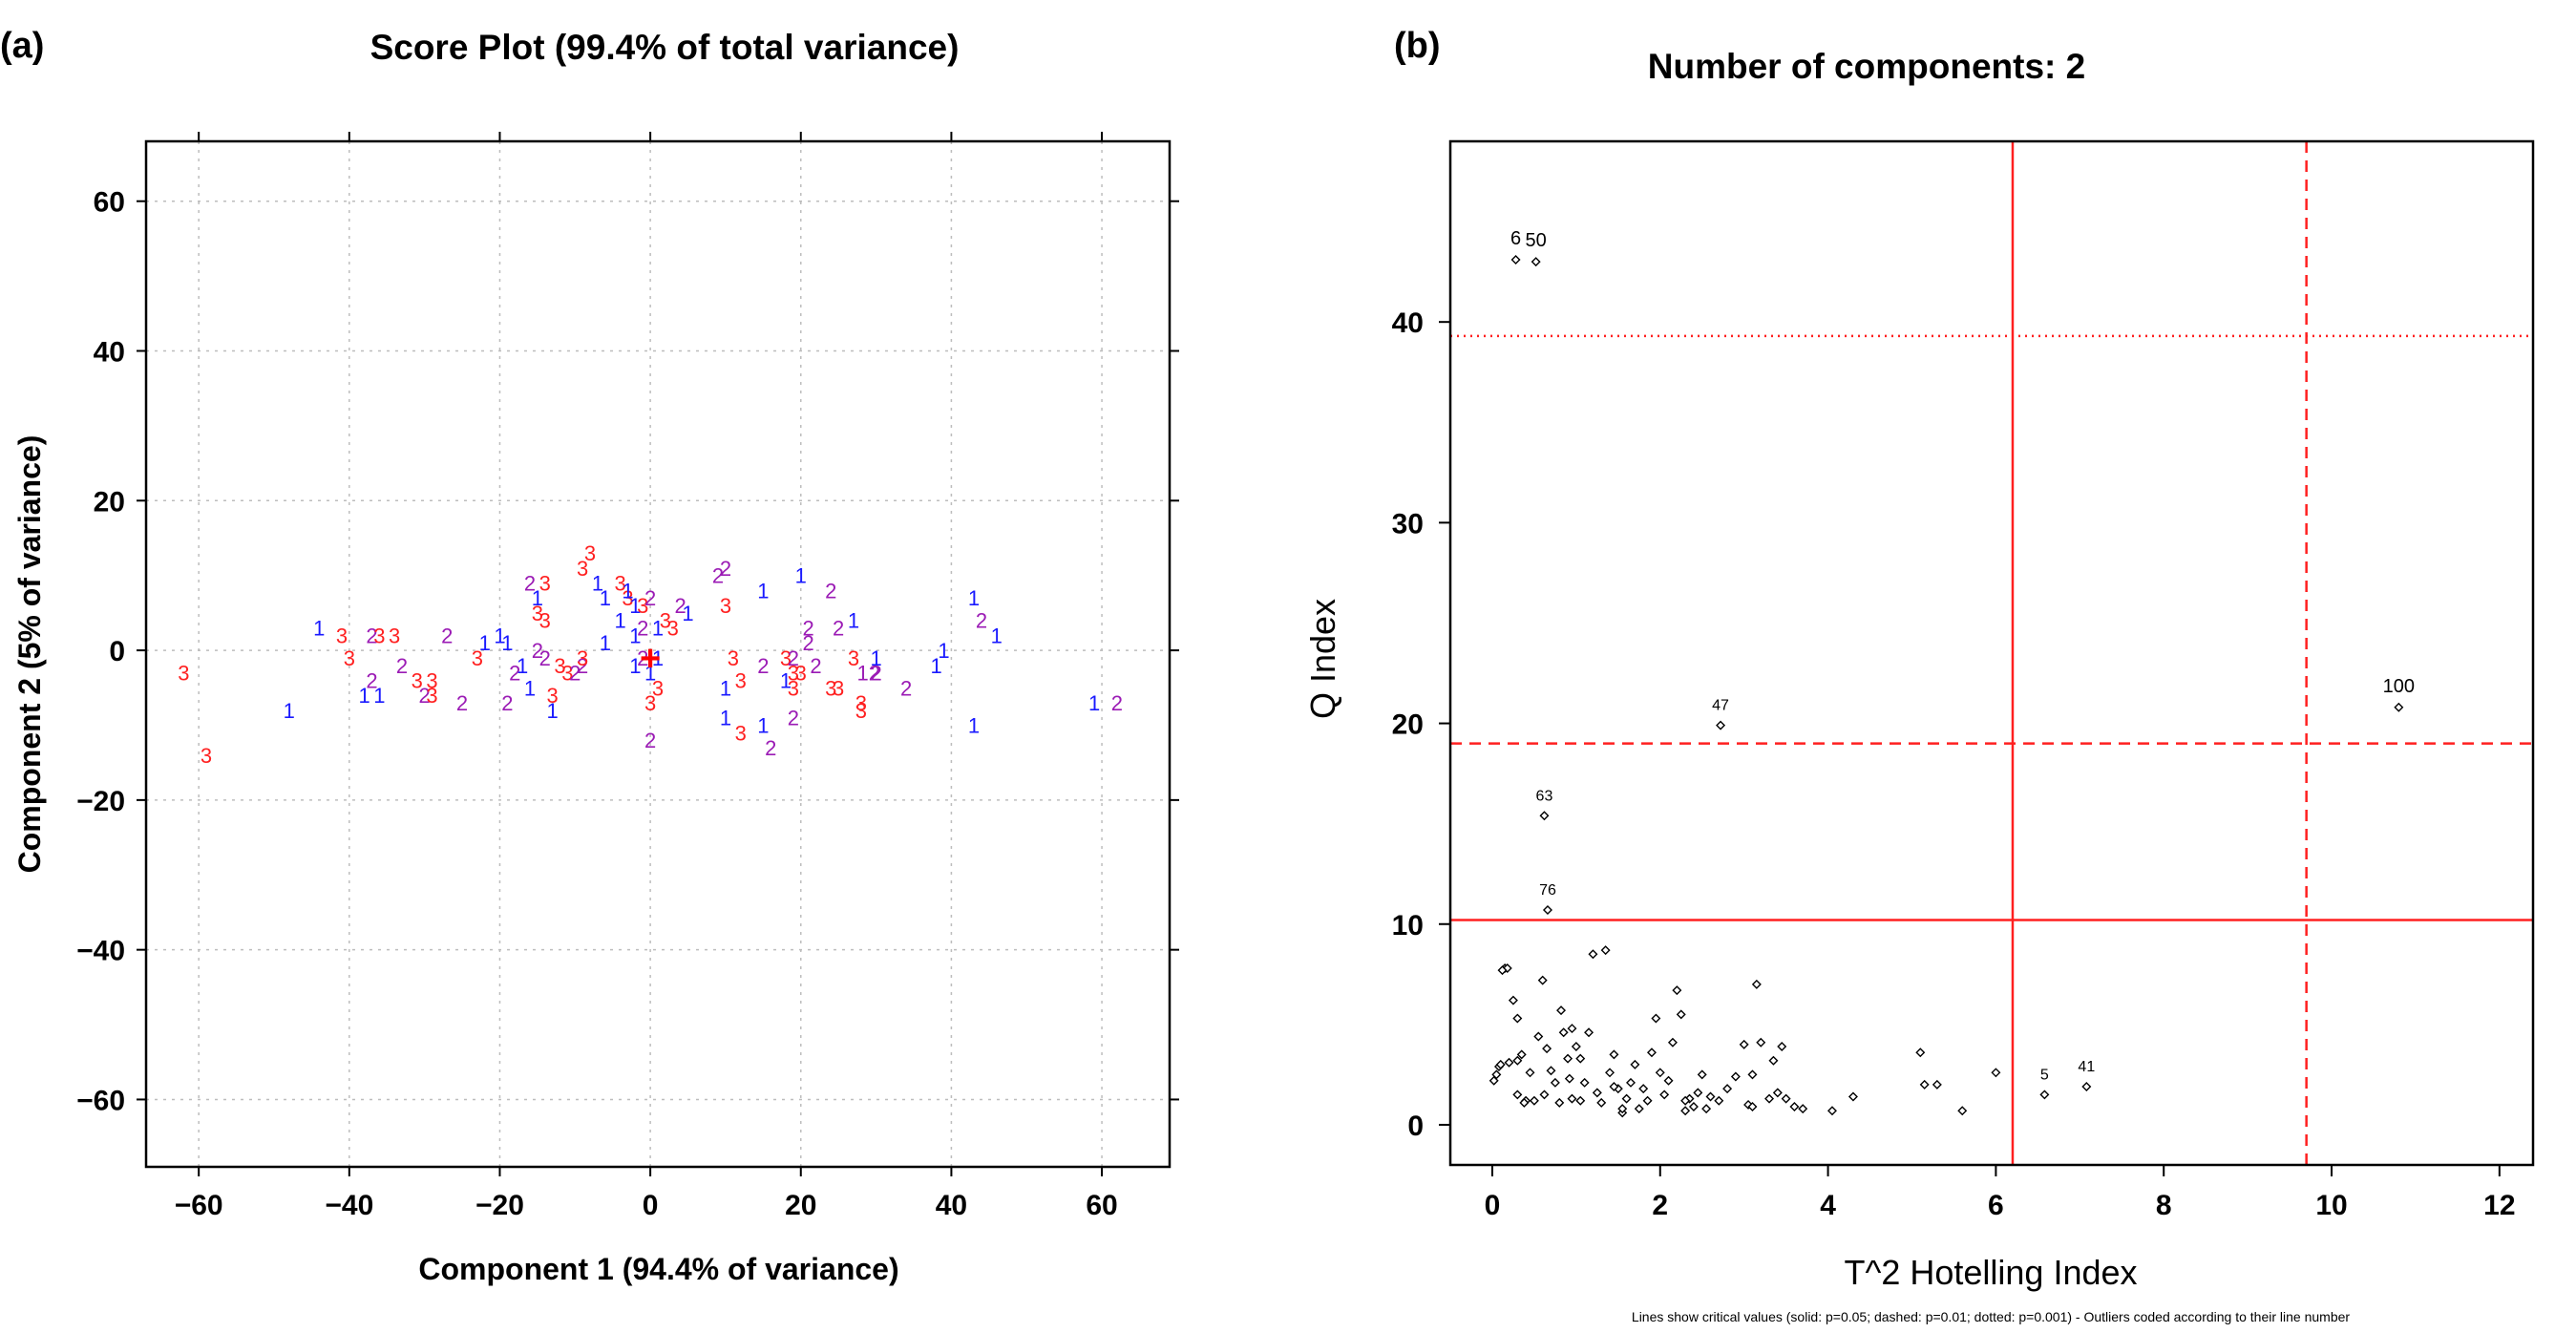 This screenshot has height=1333, width=2576. Describe the element at coordinates (1720, 706) in the screenshot. I see `outlier-label: 47` at that location.